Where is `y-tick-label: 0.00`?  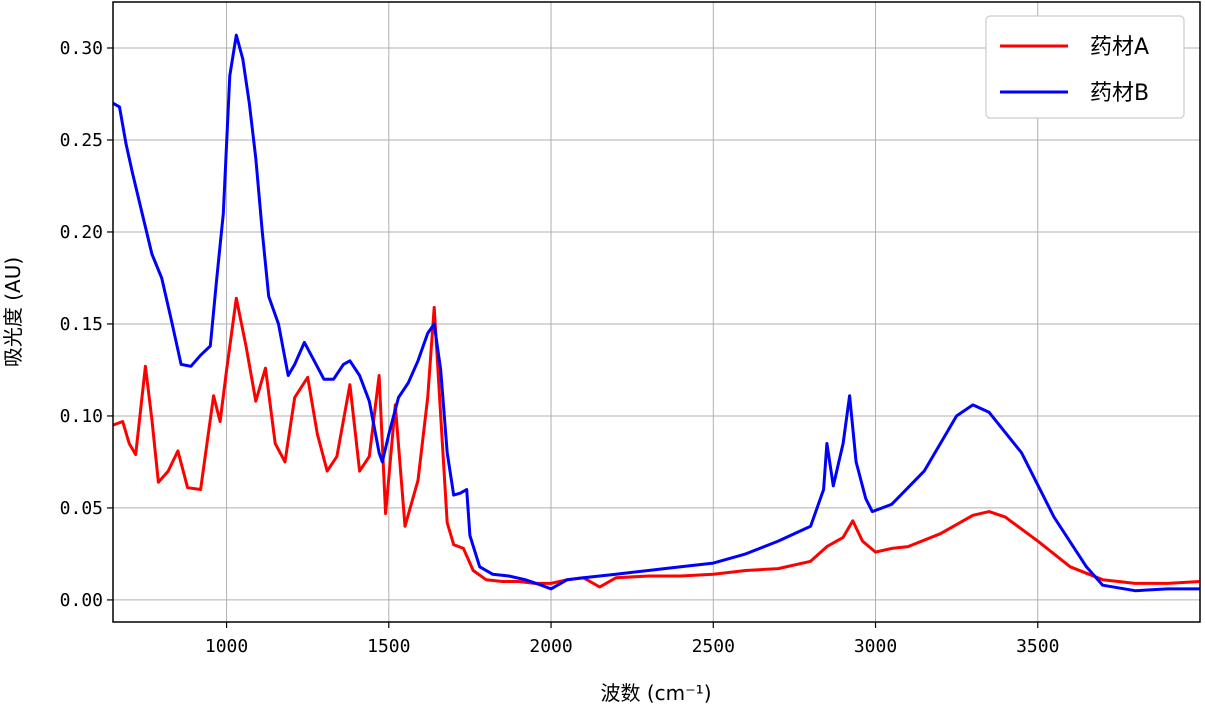
y-tick-label: 0.00 is located at coordinates (81, 600).